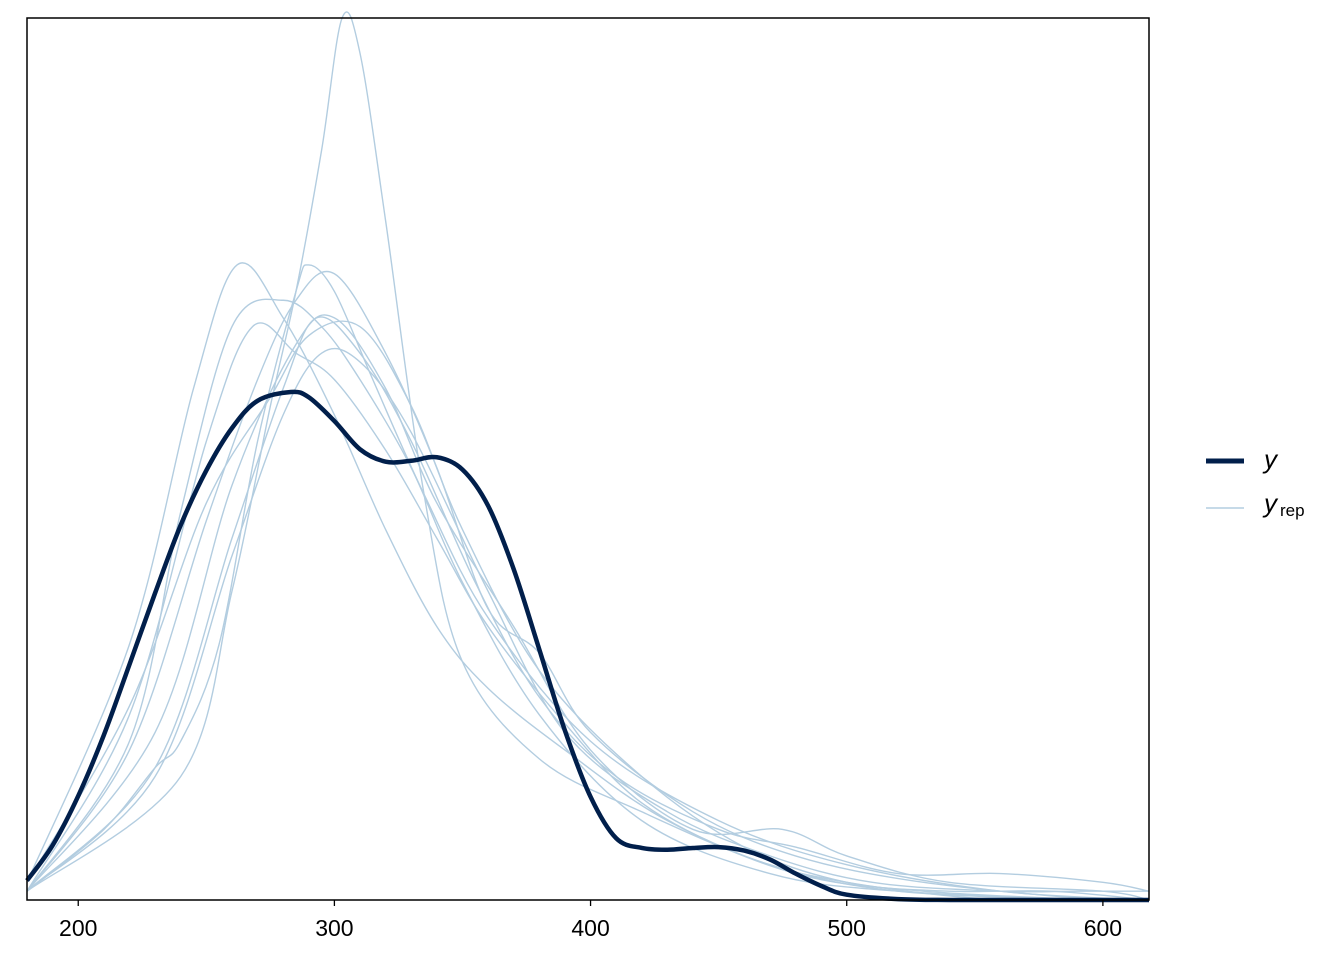  What do you see at coordinates (1292, 510) in the screenshot?
I see `legend-yrep-subscript: rep` at bounding box center [1292, 510].